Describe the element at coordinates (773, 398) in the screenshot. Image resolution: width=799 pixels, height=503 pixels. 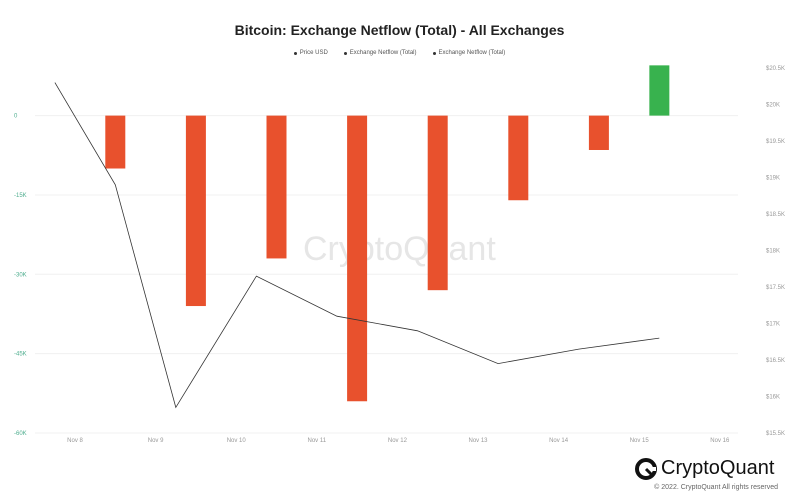
I see `y-right-tick-label: $16K` at that location.